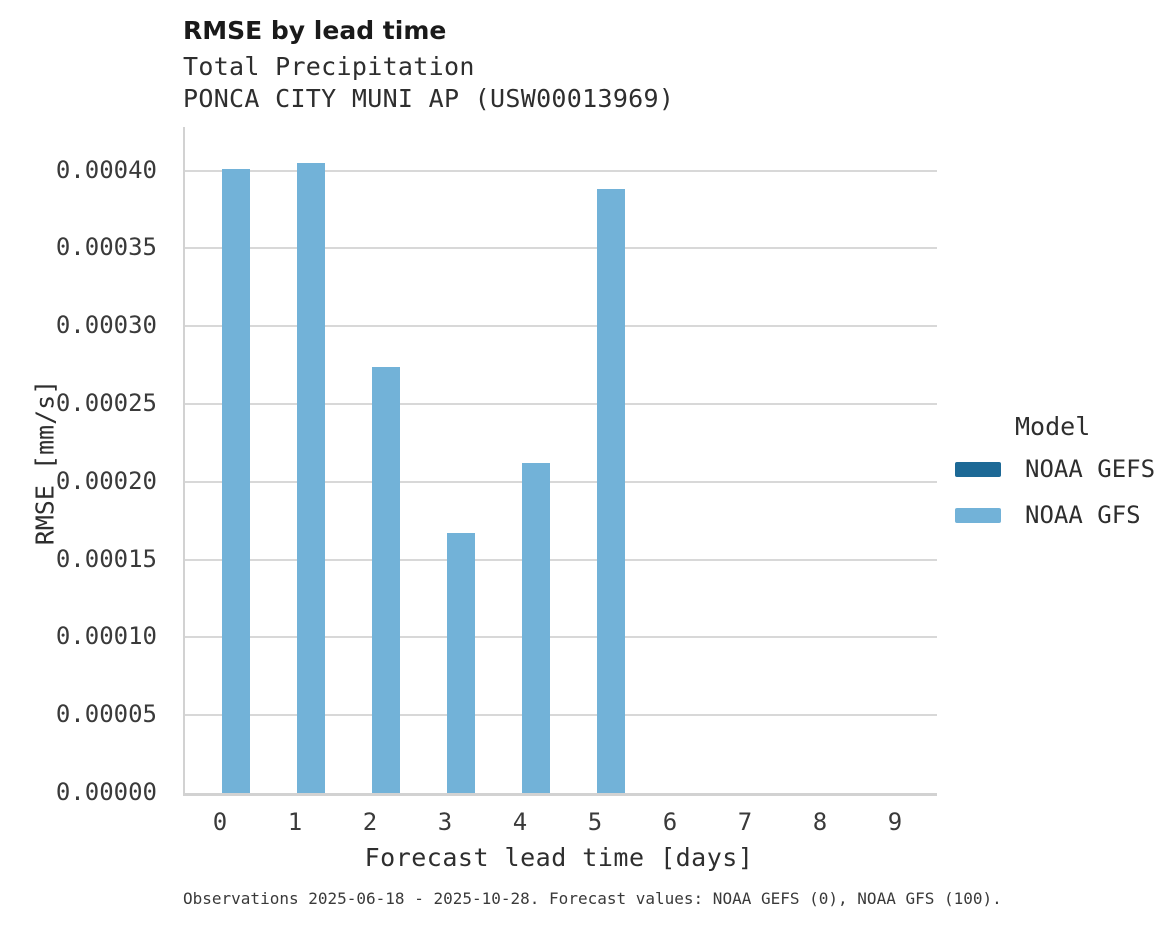 This screenshot has width=1175, height=928. I want to click on legend-entry-noaa-gfs: NOAA GFS, so click(1055, 515).